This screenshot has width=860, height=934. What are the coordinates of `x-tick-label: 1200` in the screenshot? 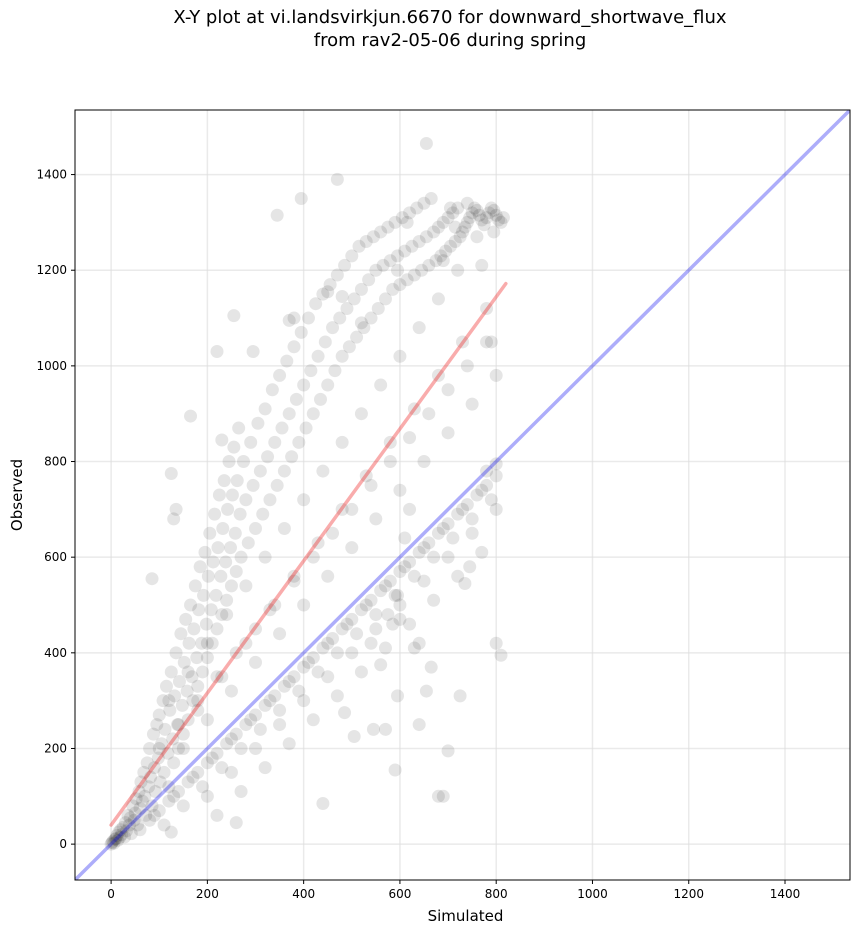 It's located at (688, 894).